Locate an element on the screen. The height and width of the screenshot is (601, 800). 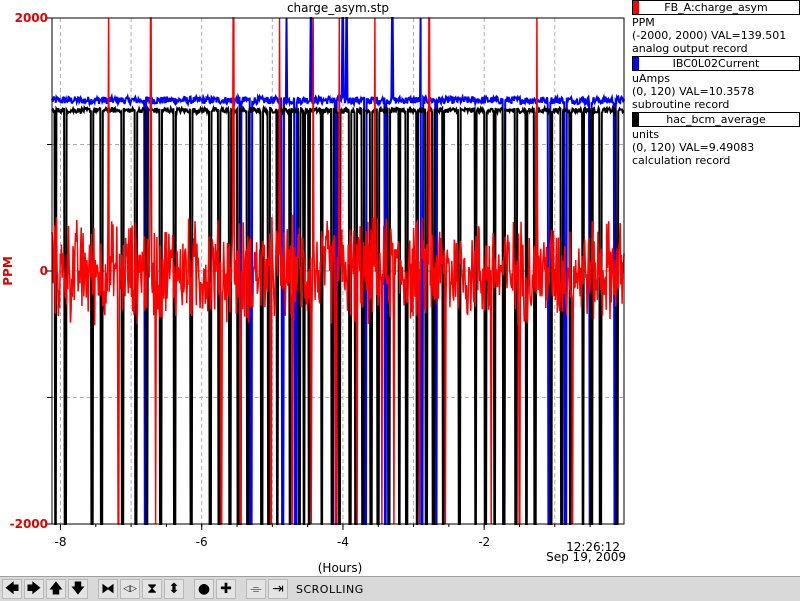
legend-range: (0, 120) VAL=10.3578 is located at coordinates (693, 91).